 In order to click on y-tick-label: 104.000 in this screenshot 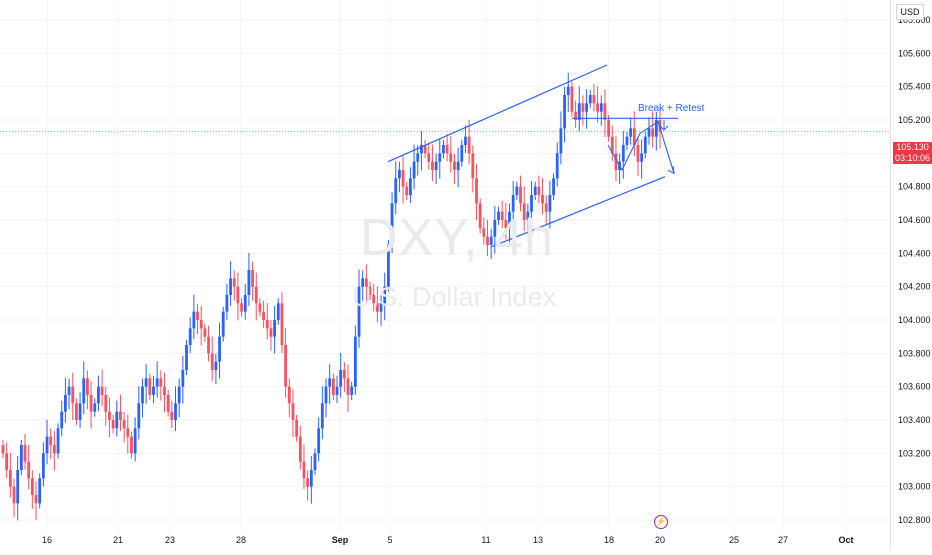, I will do `click(914, 320)`.